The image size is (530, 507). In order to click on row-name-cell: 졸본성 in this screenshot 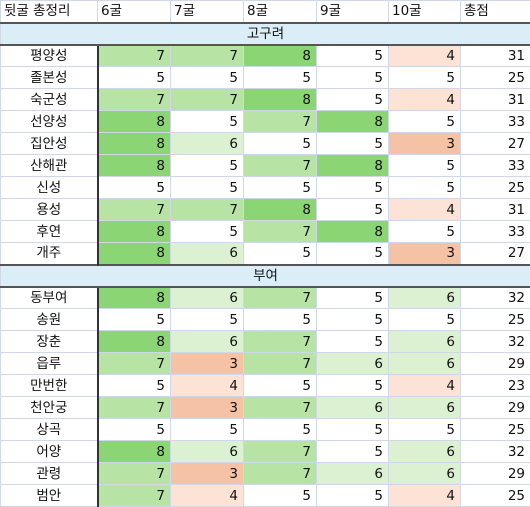, I will do `click(49, 77)`.